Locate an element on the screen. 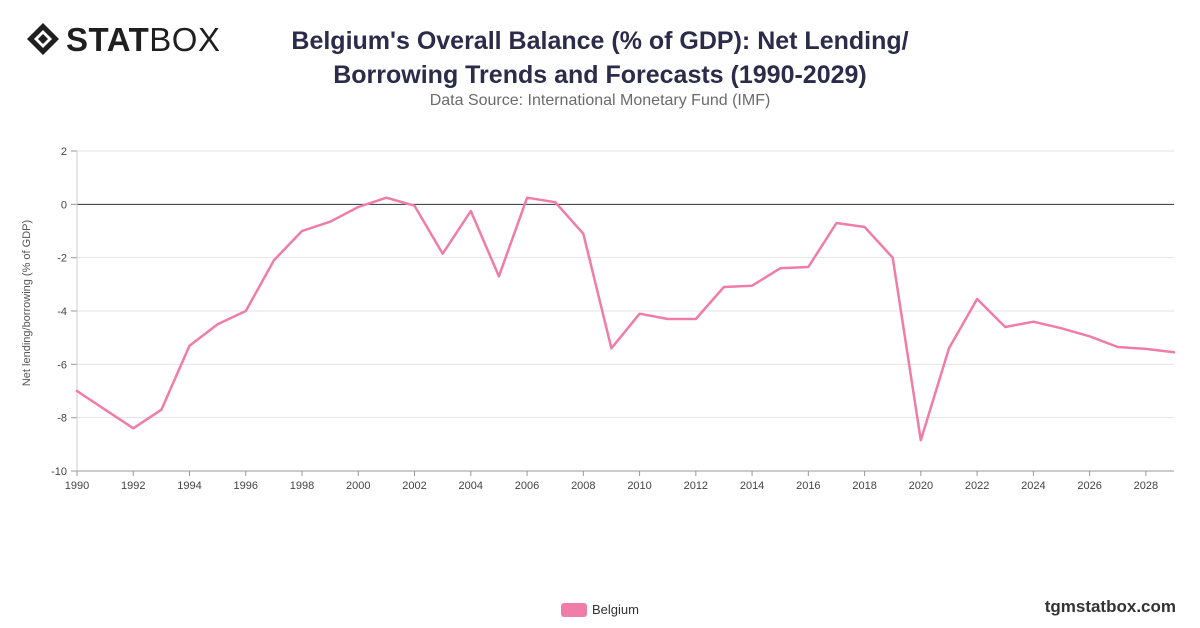  brand-wordmark-light: BOX is located at coordinates (185, 39).